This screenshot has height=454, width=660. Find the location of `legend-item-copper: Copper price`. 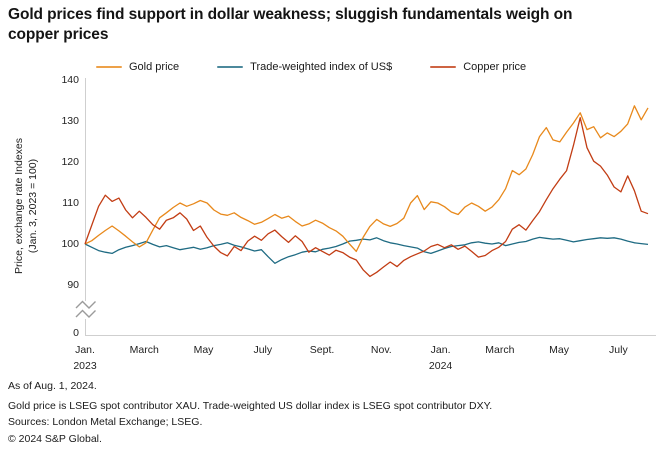

legend-item-copper: Copper price is located at coordinates (478, 67).